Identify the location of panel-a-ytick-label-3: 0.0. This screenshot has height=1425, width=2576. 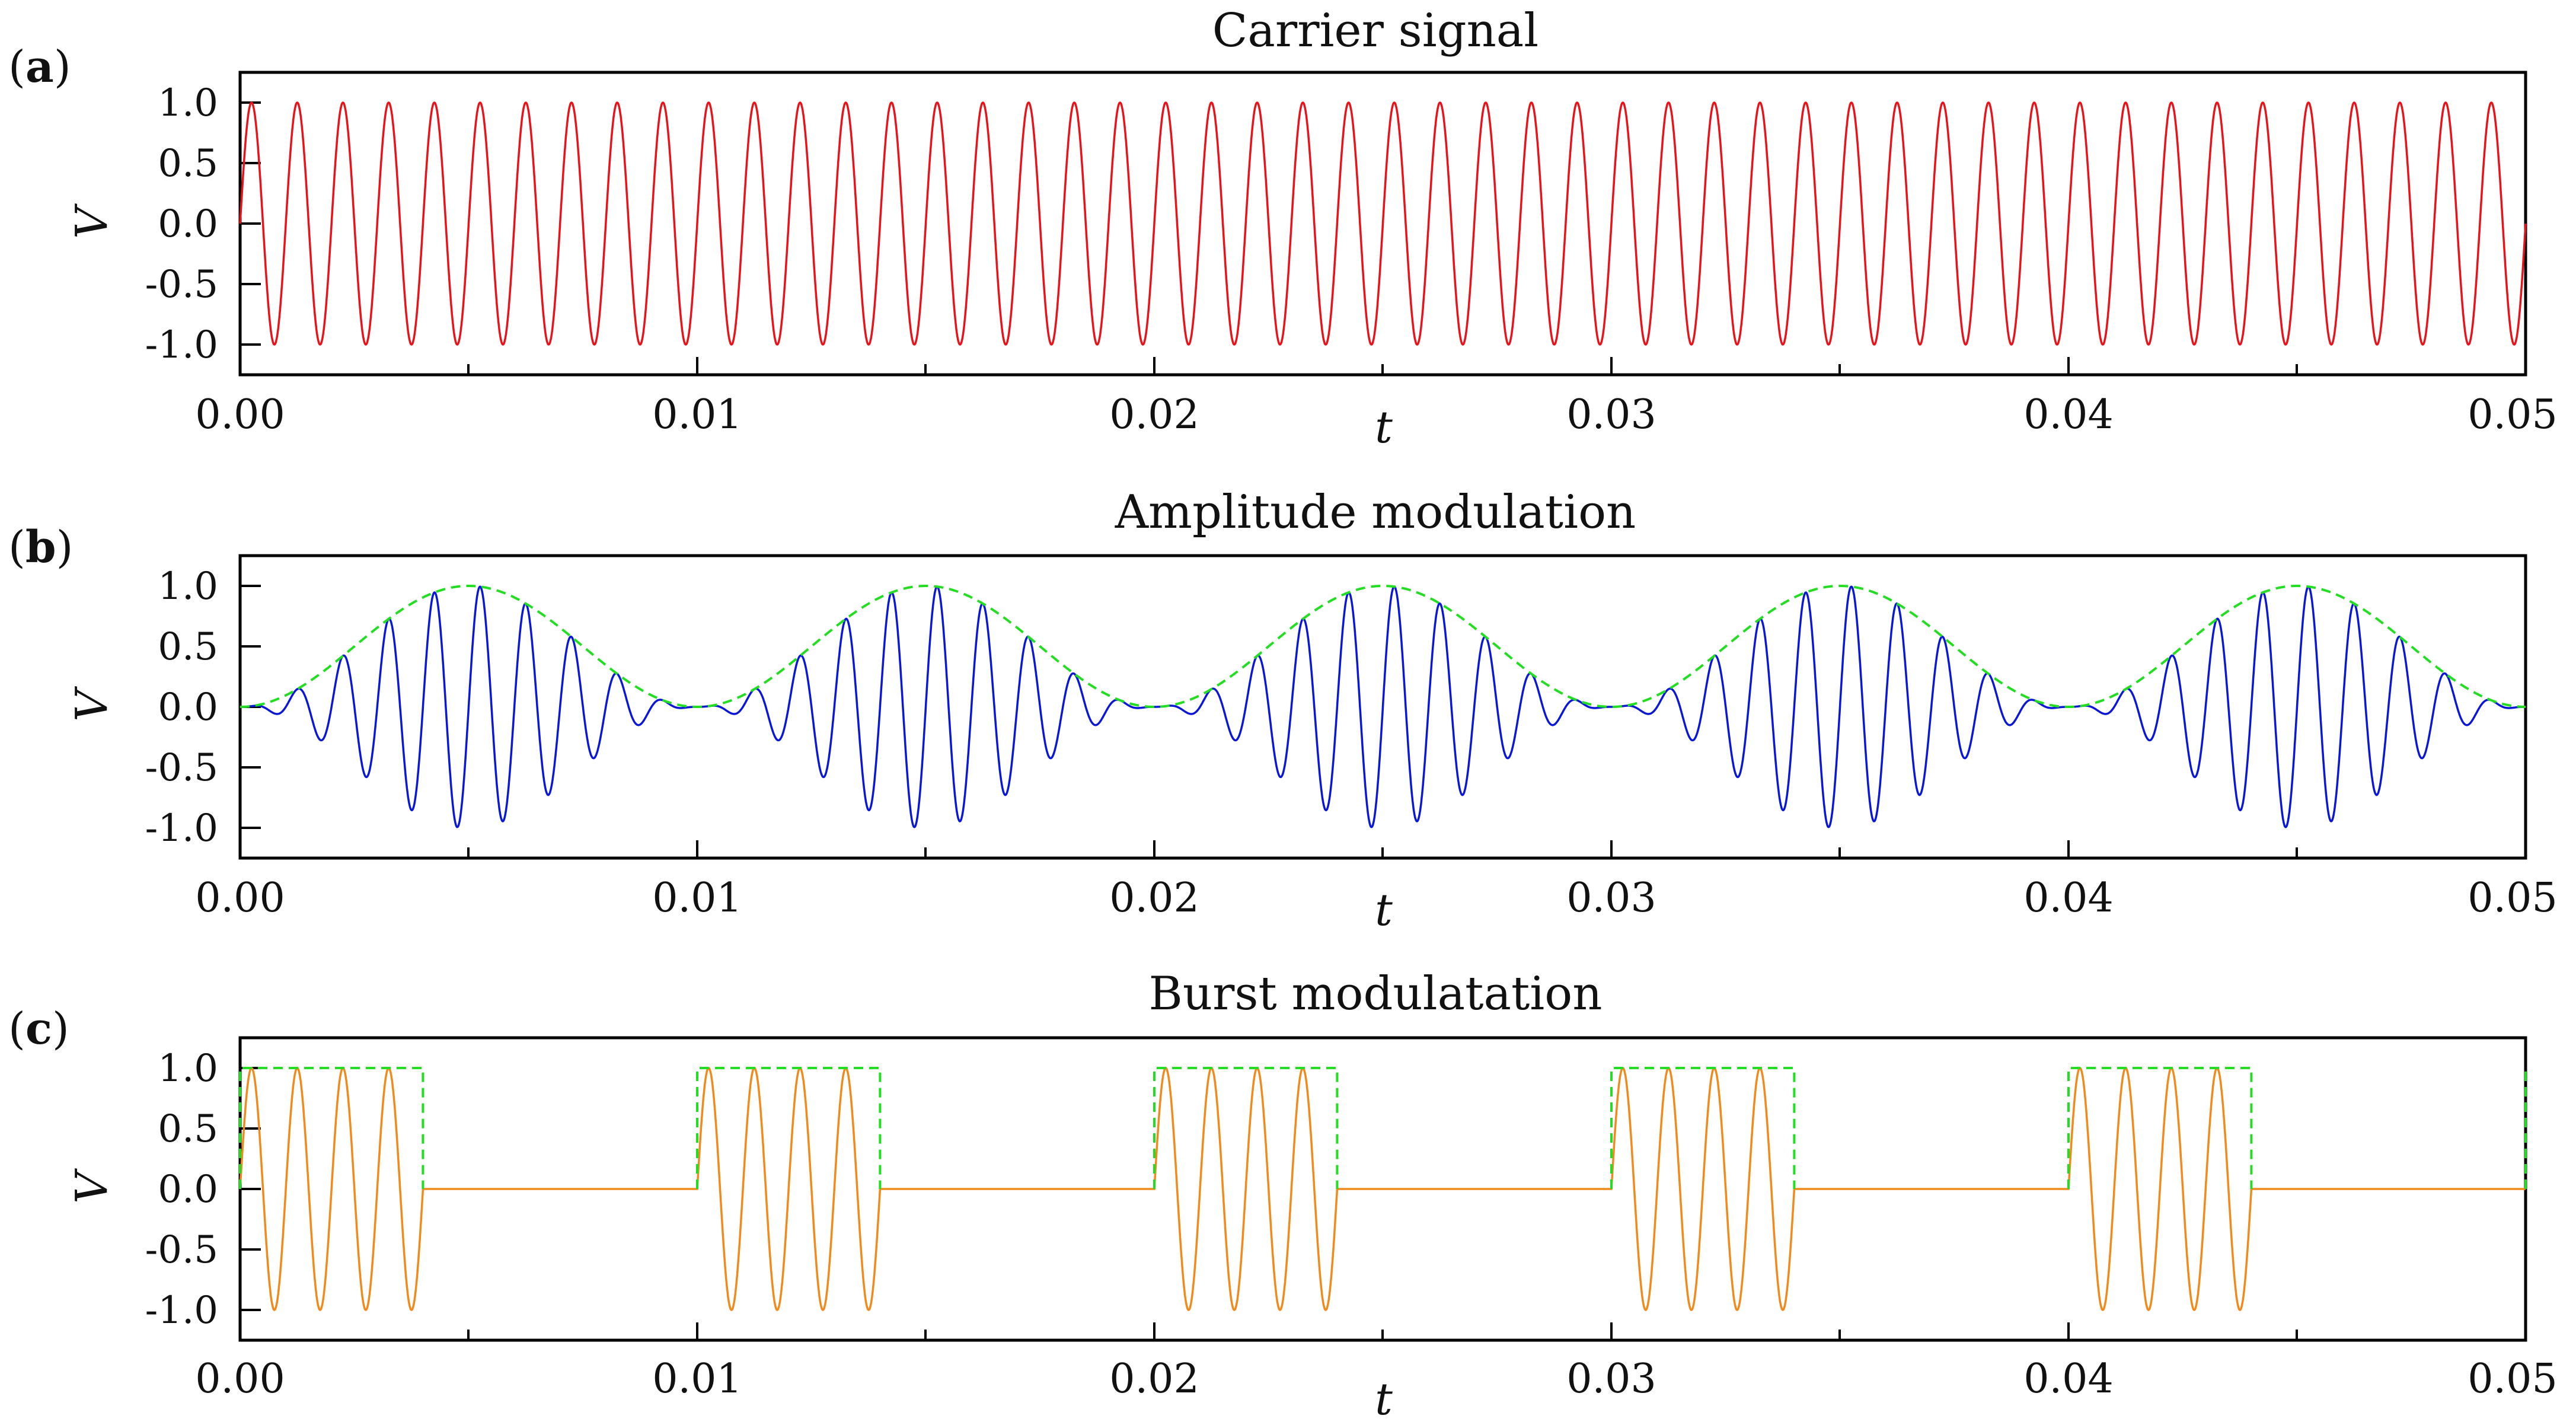
(188, 224).